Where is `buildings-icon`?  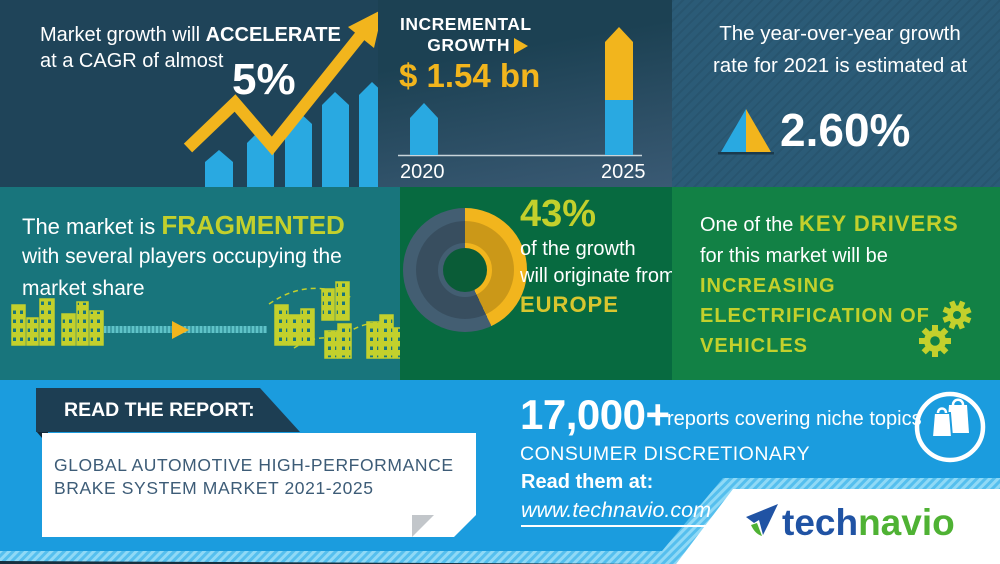 buildings-icon is located at coordinates (205, 320).